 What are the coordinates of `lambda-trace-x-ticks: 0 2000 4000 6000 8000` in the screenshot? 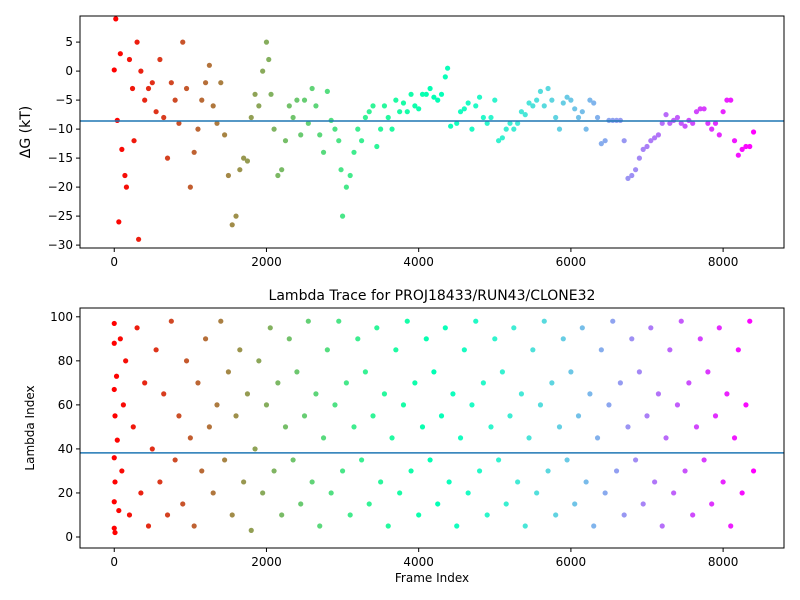 It's located at (424, 558).